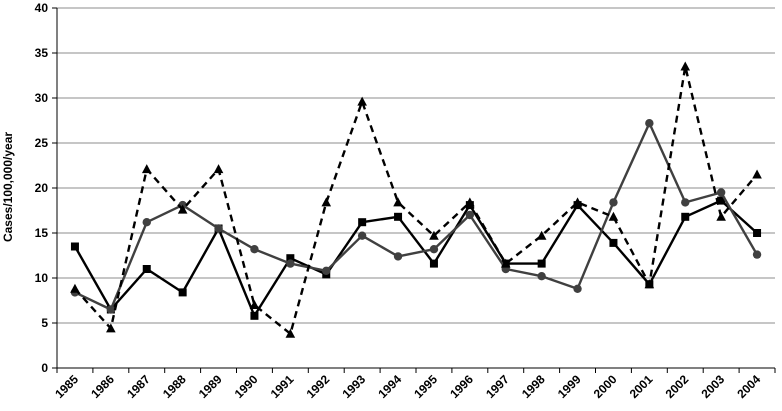  I want to click on x-tick-label: 2000, so click(605, 386).